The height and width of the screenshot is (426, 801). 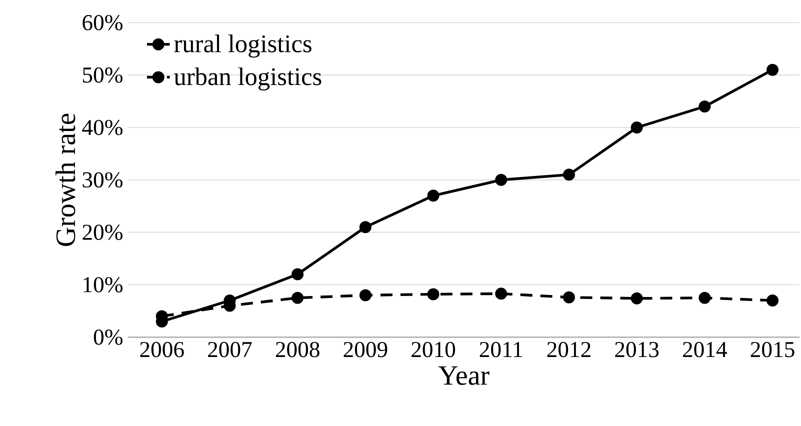 I want to click on x-tick-label: 2013, so click(x=637, y=349).